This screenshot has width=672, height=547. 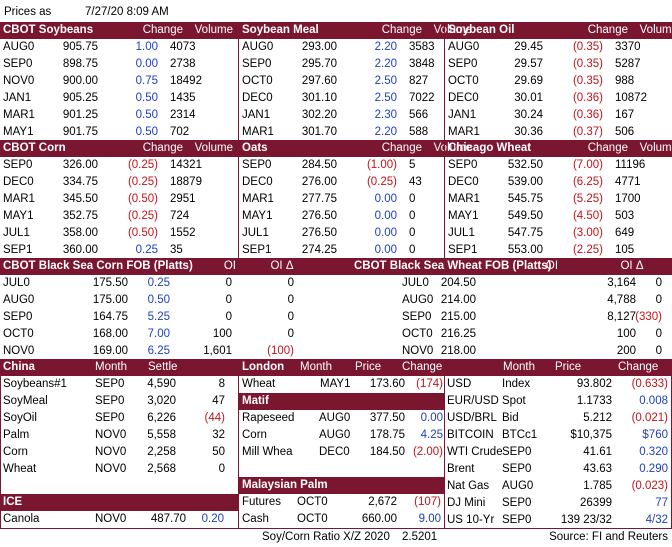 What do you see at coordinates (472, 418) in the screenshot?
I see `instrument: USD/BRL` at bounding box center [472, 418].